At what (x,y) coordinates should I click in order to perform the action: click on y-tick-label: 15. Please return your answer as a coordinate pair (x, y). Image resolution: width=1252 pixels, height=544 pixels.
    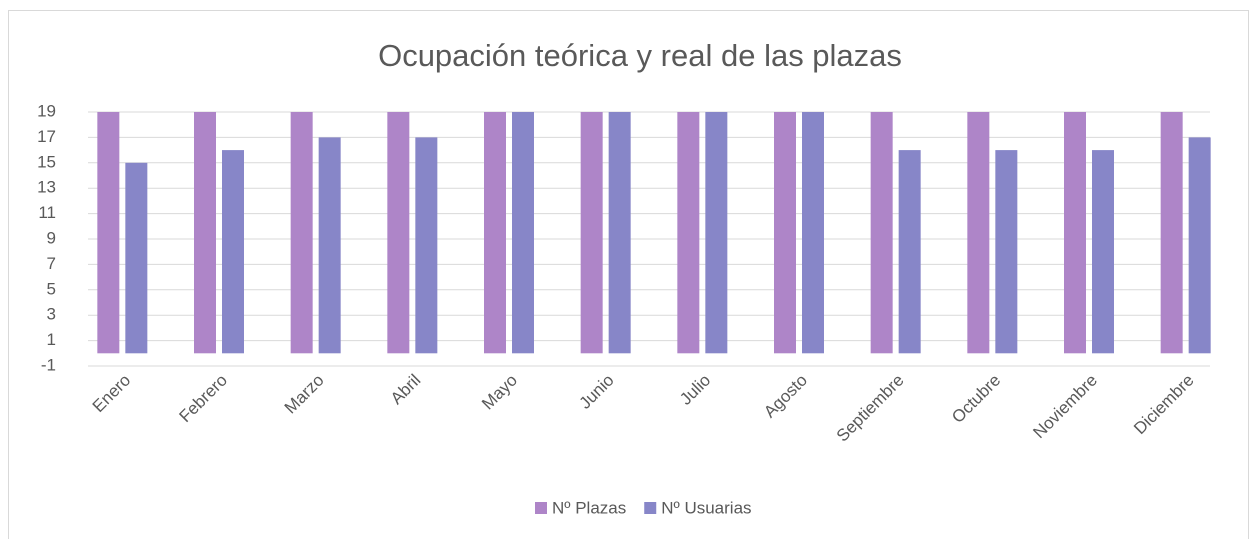
    Looking at the image, I should click on (46, 161).